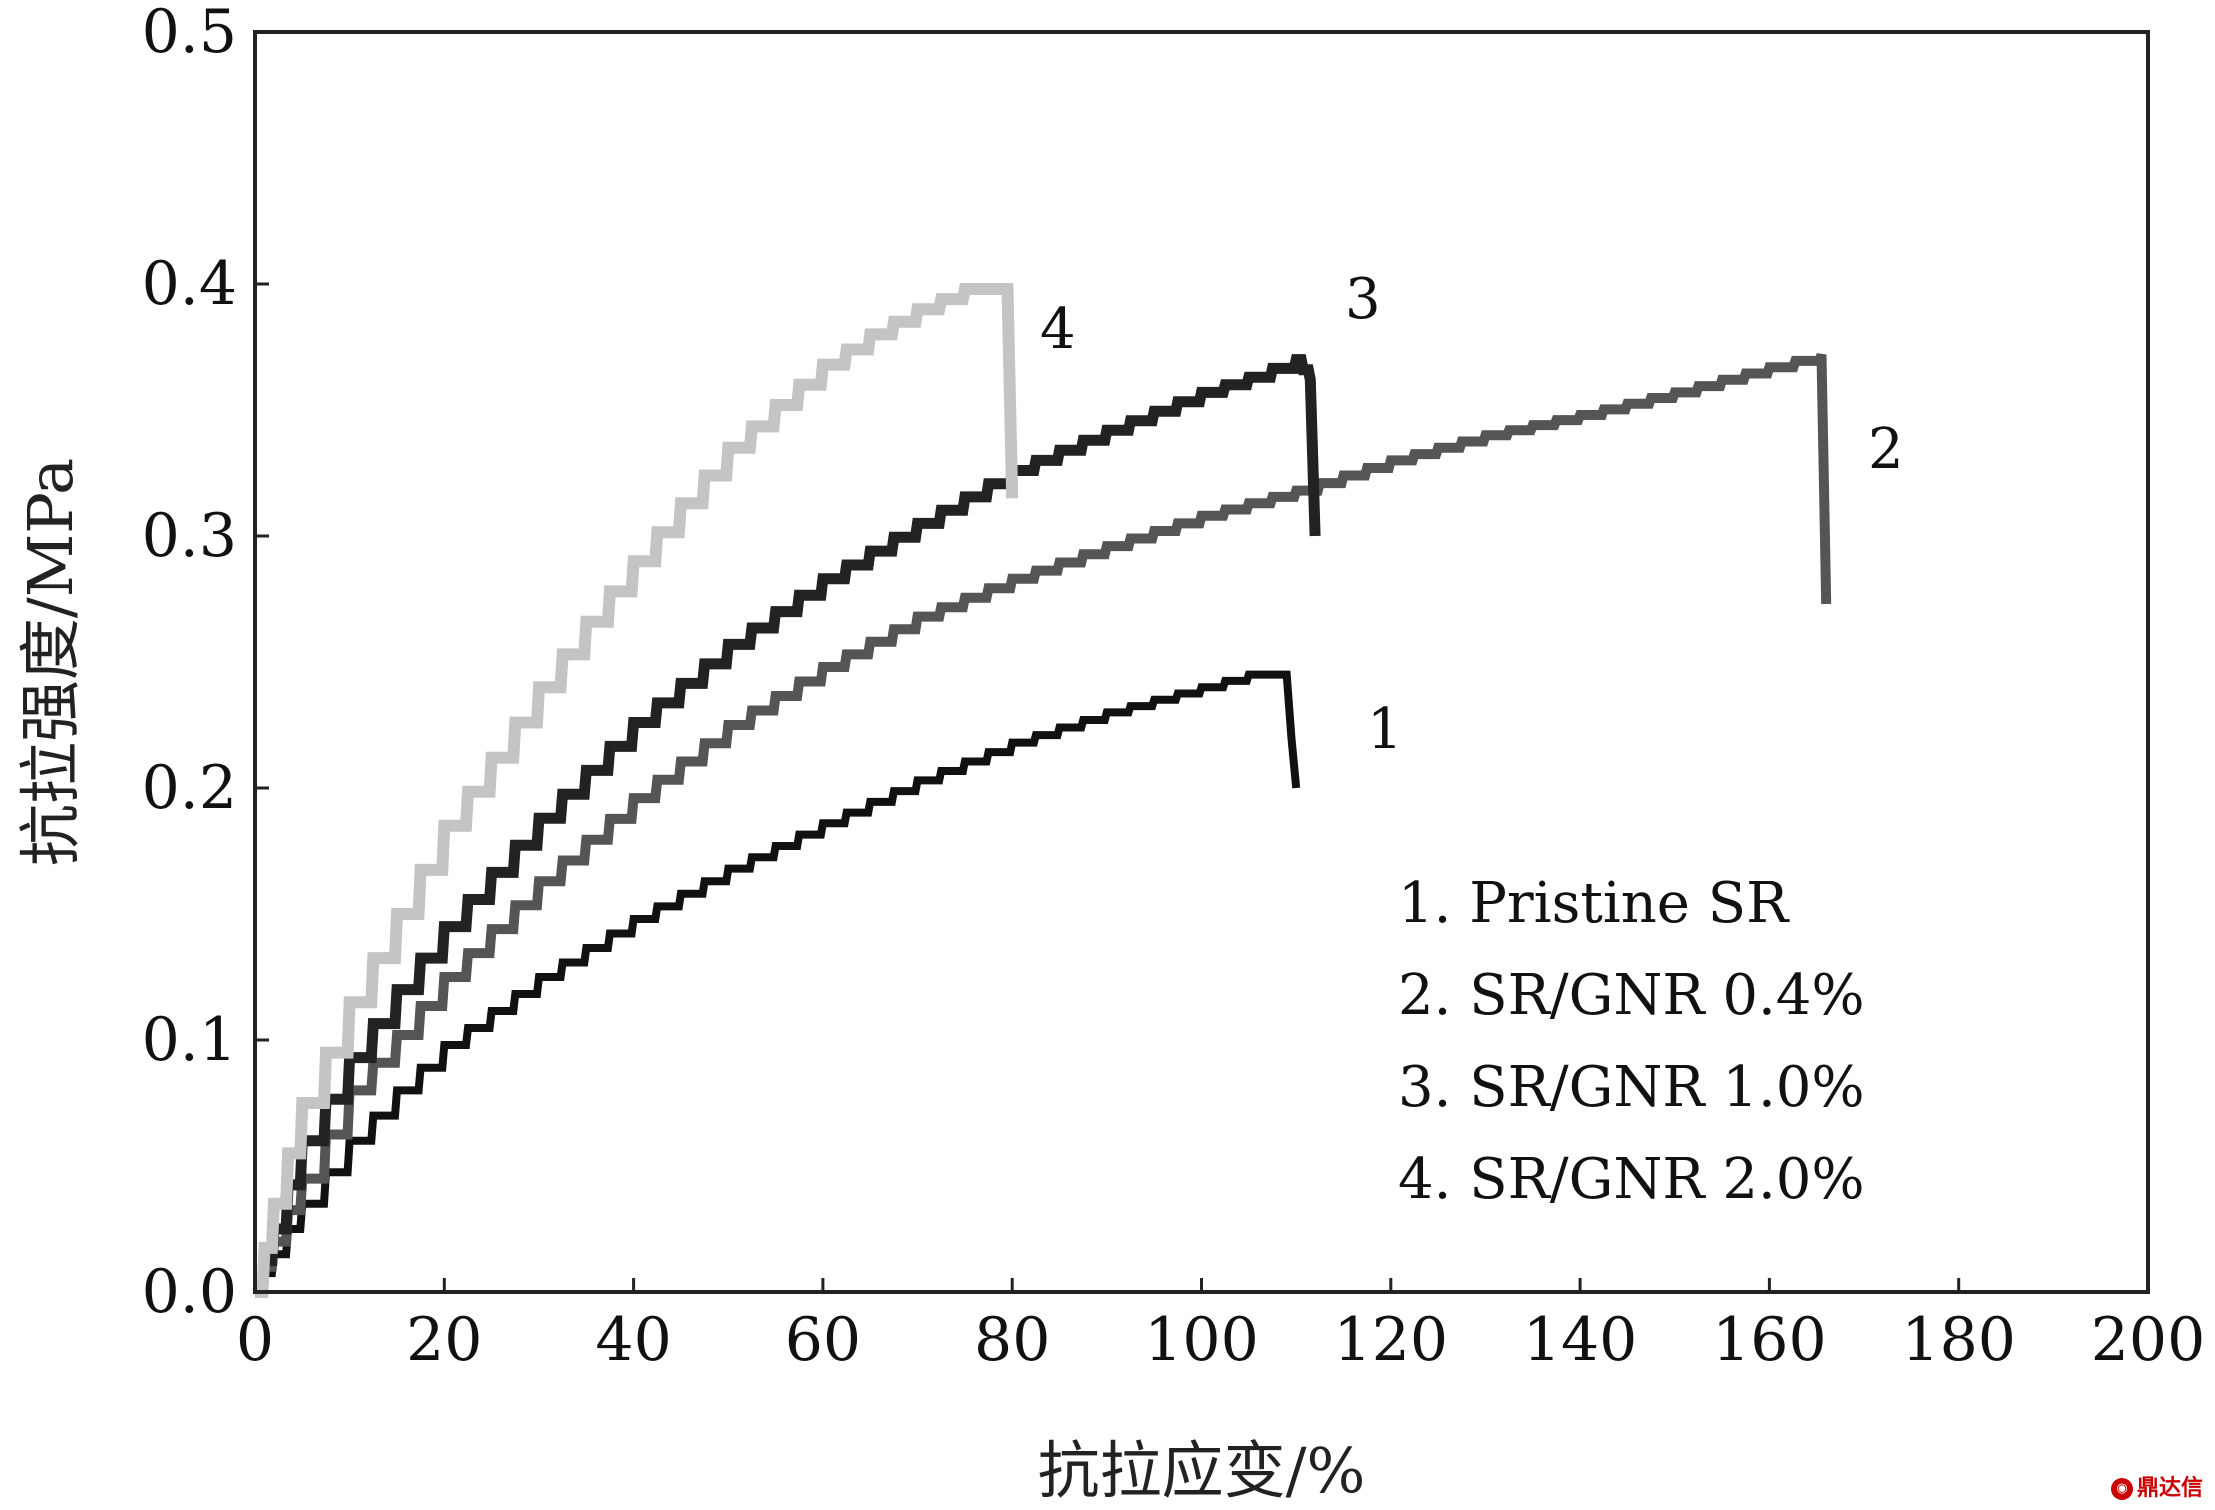  Describe the element at coordinates (1631, 995) in the screenshot. I see `legend-entry-2: 2. SR/GNR 0.4%` at that location.